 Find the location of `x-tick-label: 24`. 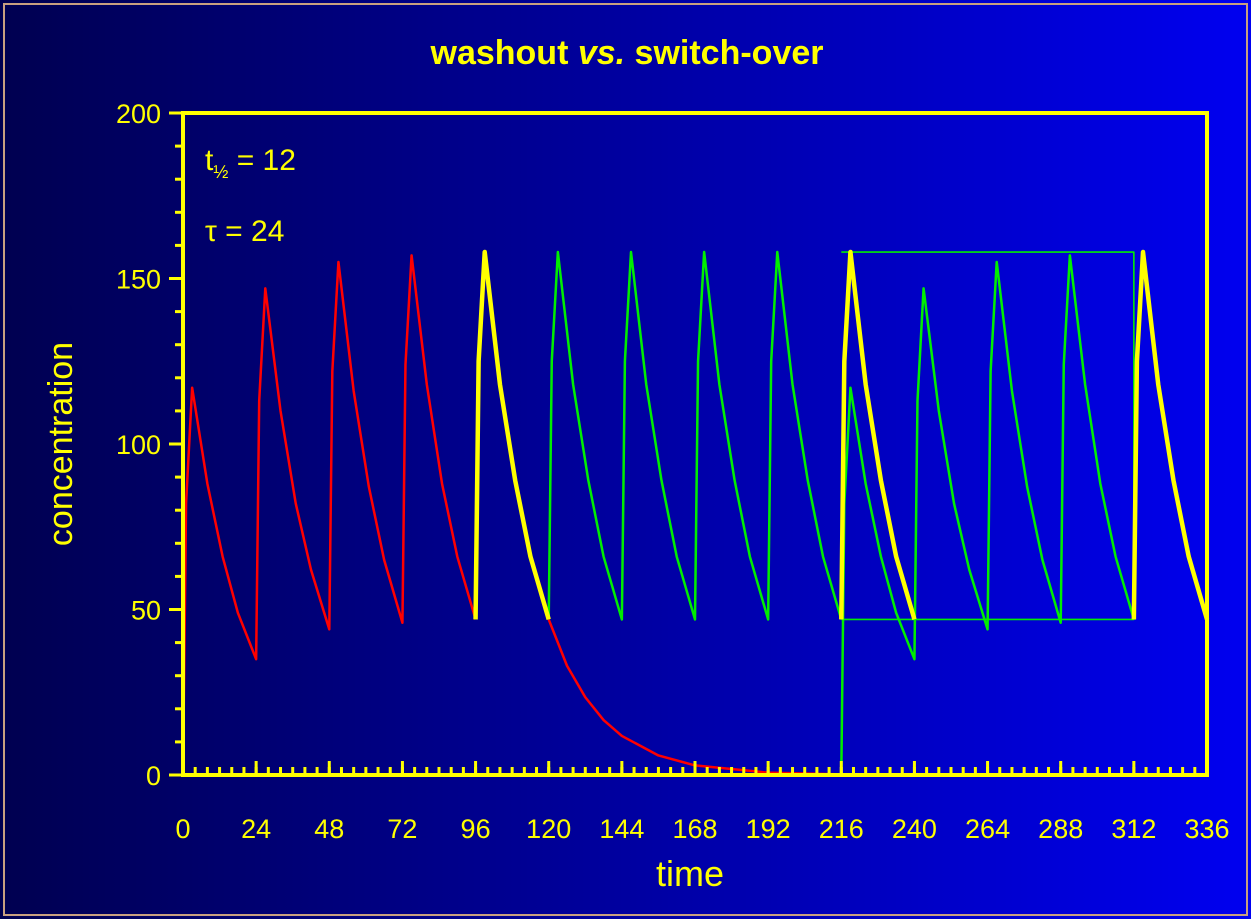

x-tick-label: 24 is located at coordinates (256, 829).